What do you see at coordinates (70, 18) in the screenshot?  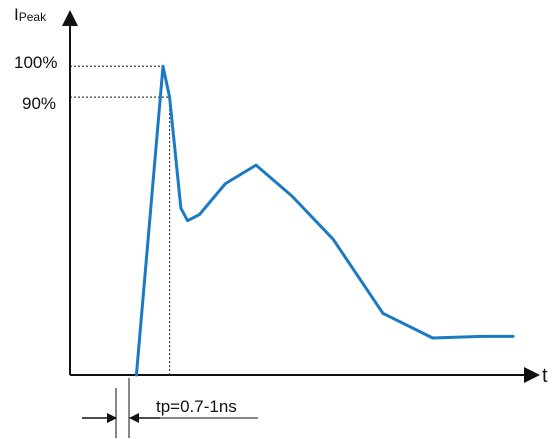 I see `y-axis-arrowhead` at bounding box center [70, 18].